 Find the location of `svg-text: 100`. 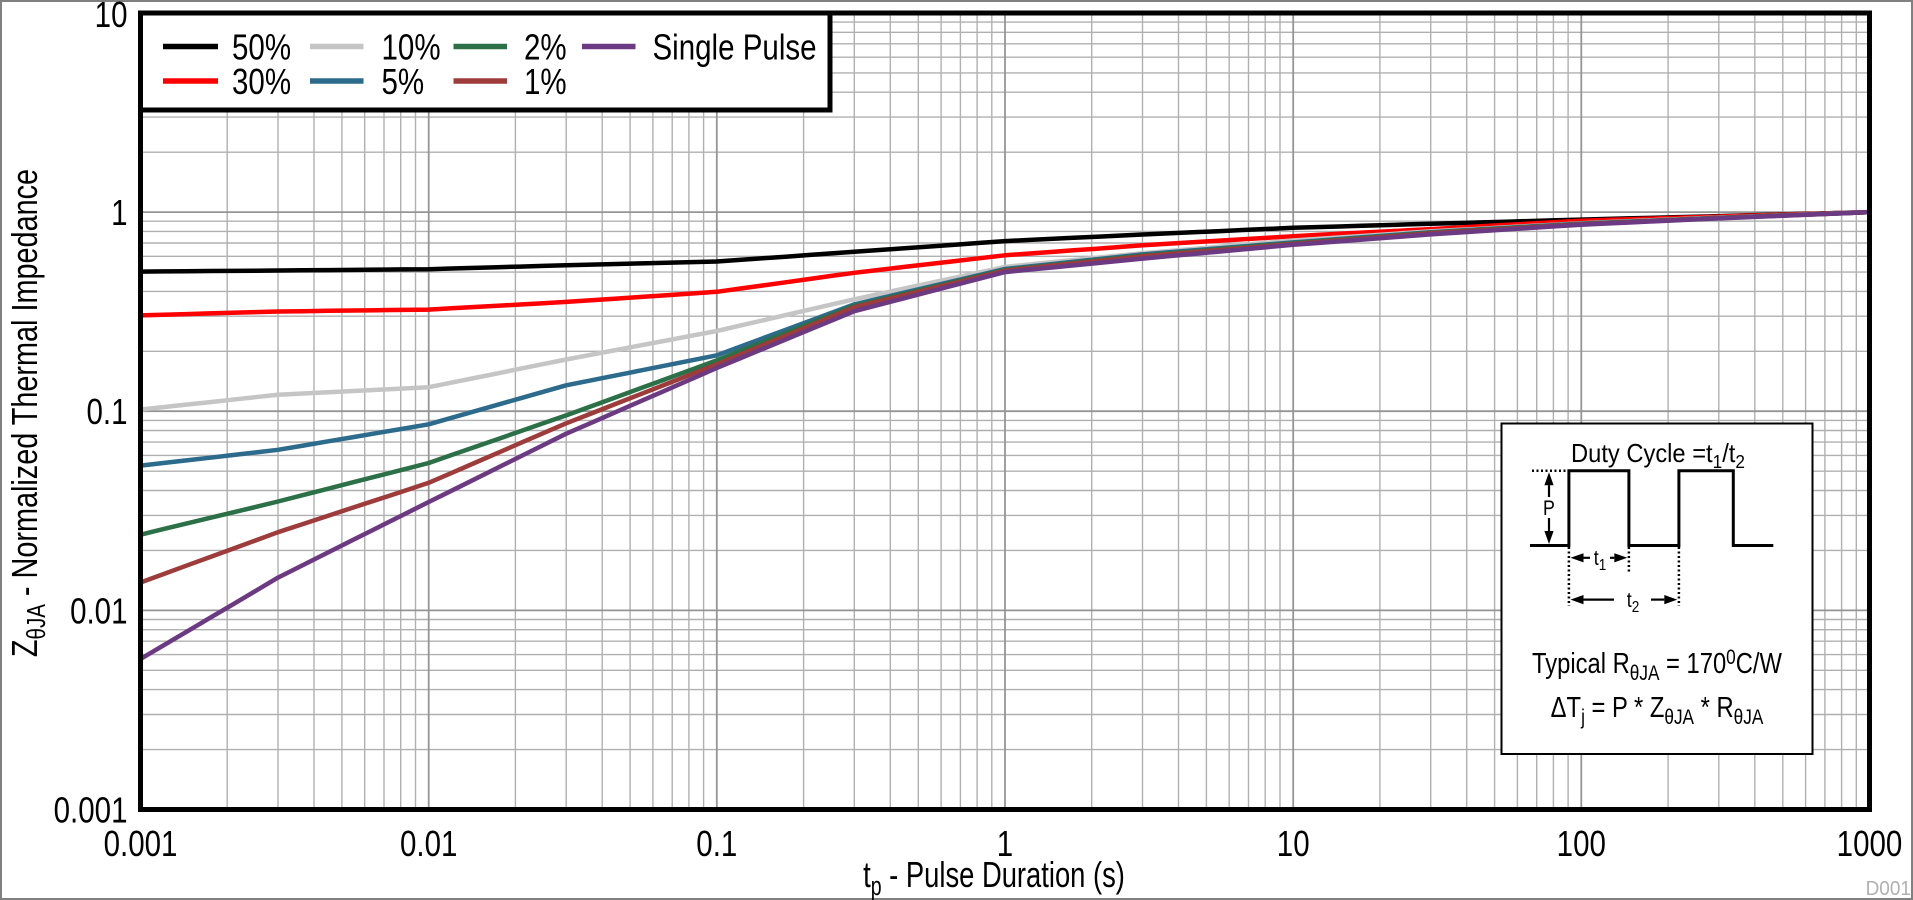

svg-text: 100 is located at coordinates (1581, 843).